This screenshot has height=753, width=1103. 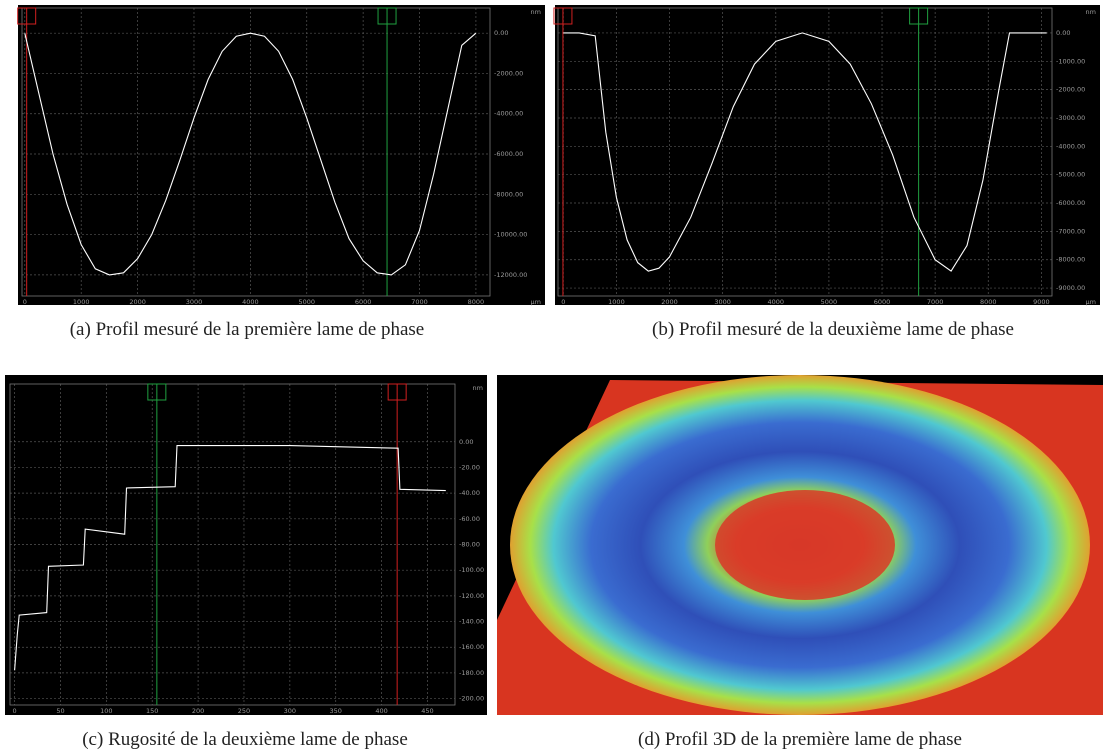 What do you see at coordinates (60, 711) in the screenshot?
I see `x-tick-label: 50` at bounding box center [60, 711].